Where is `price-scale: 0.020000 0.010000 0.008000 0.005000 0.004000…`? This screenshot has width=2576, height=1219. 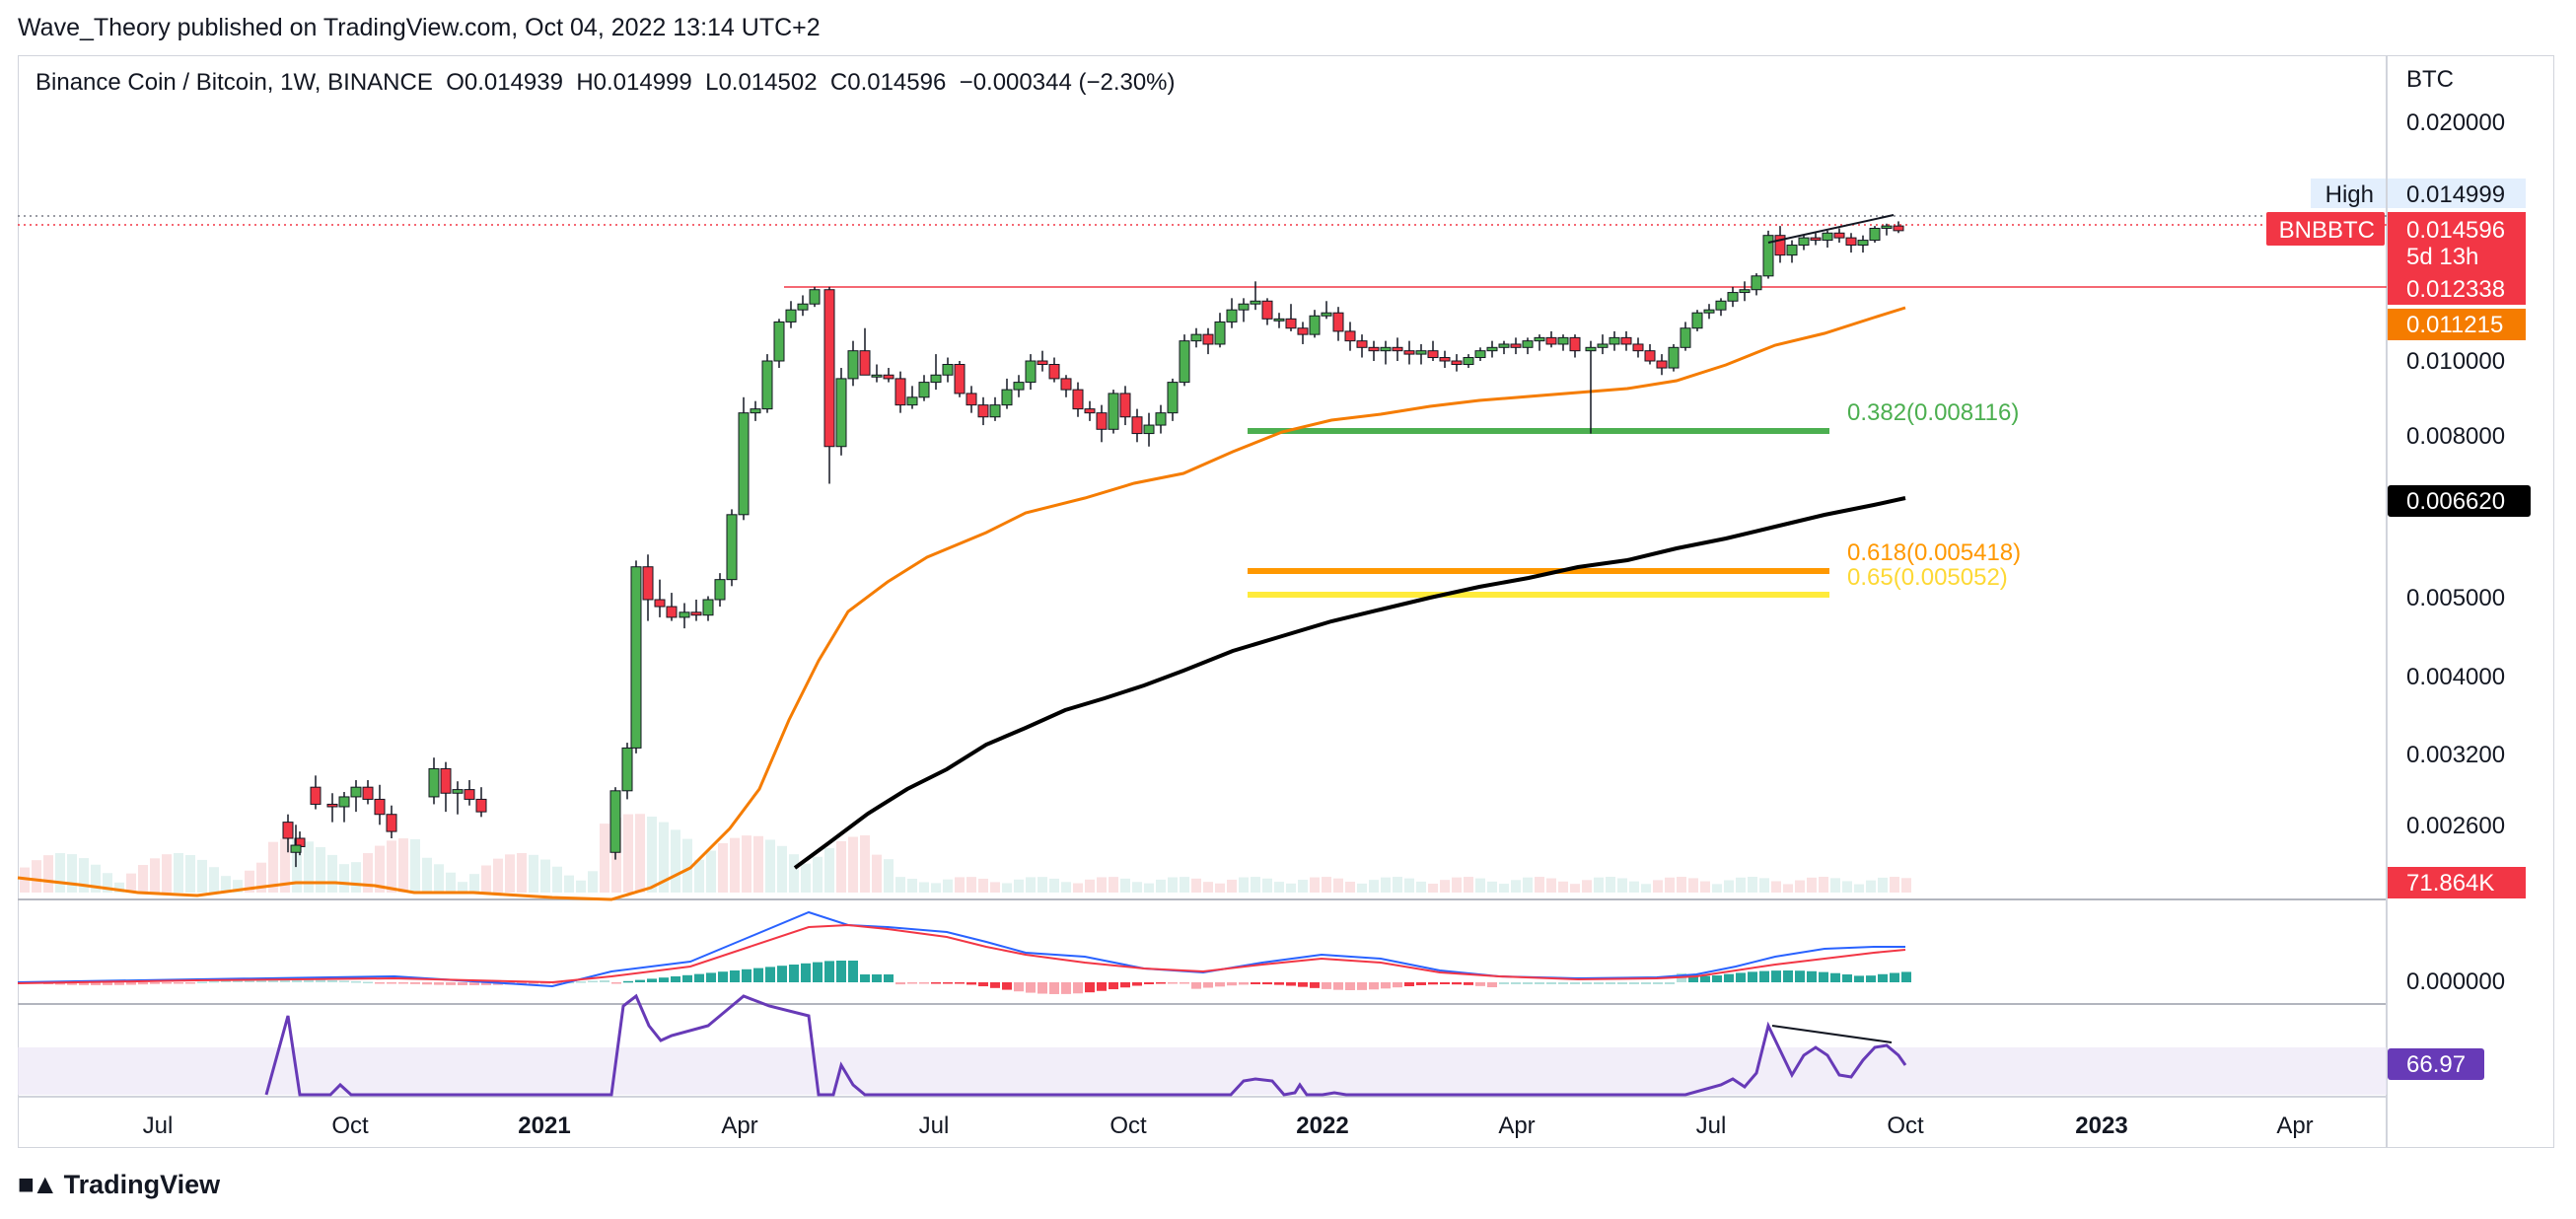
price-scale: 0.020000 0.010000 0.008000 0.005000 0.004000… is located at coordinates (2455, 552).